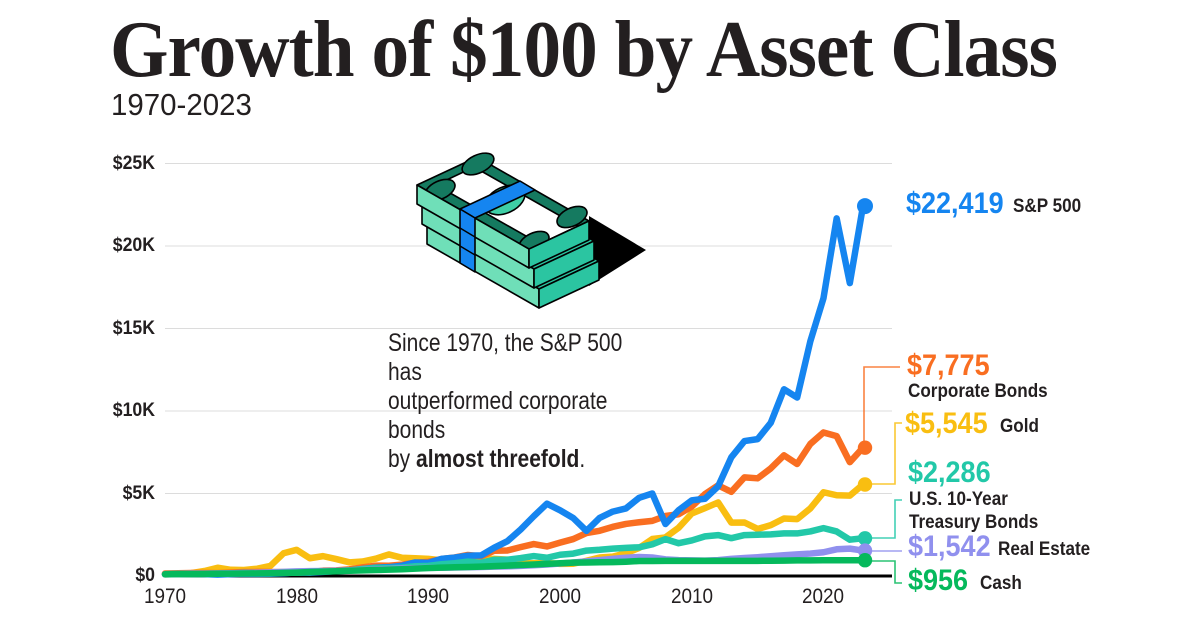 This screenshot has width=1200, height=628. What do you see at coordinates (181, 104) in the screenshot?
I see `page-subtitle: 1970-2023` at bounding box center [181, 104].